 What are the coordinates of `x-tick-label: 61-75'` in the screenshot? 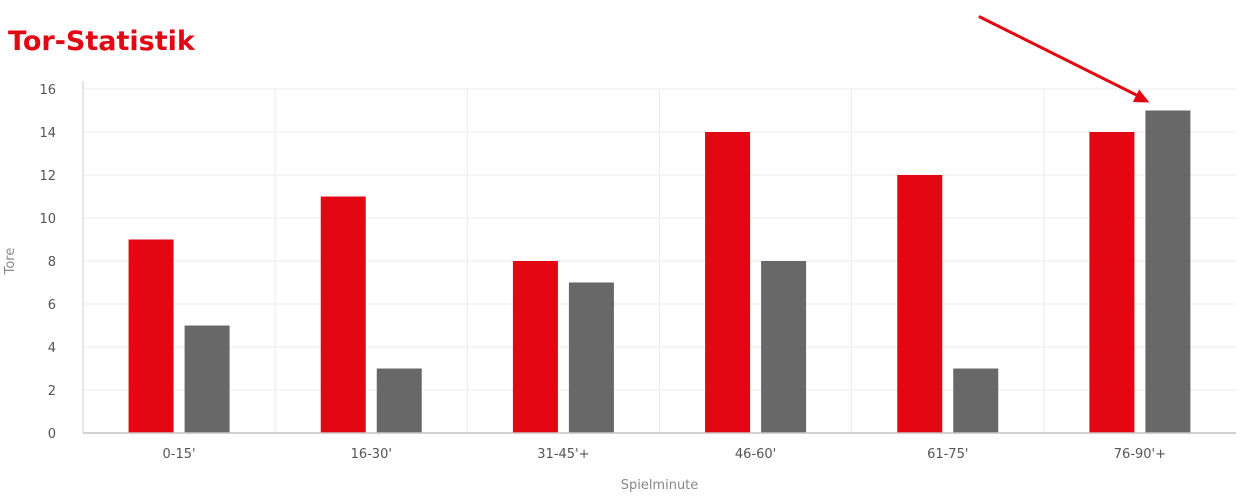 It's located at (947, 454).